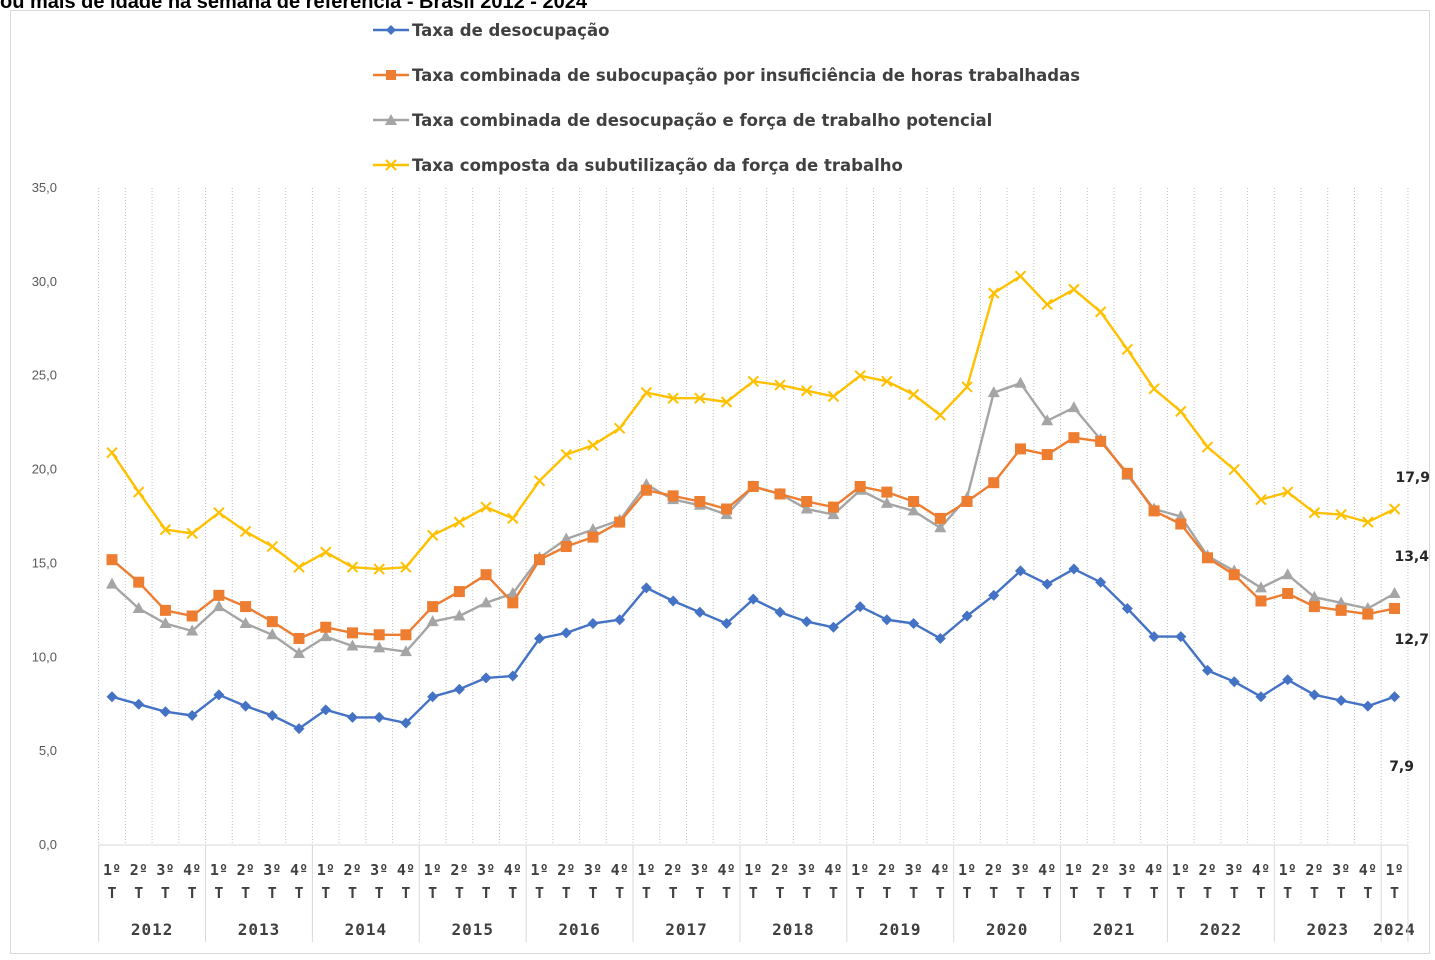 This screenshot has width=1435, height=960. What do you see at coordinates (900, 929) in the screenshot?
I see `x-year-label: 2019` at bounding box center [900, 929].